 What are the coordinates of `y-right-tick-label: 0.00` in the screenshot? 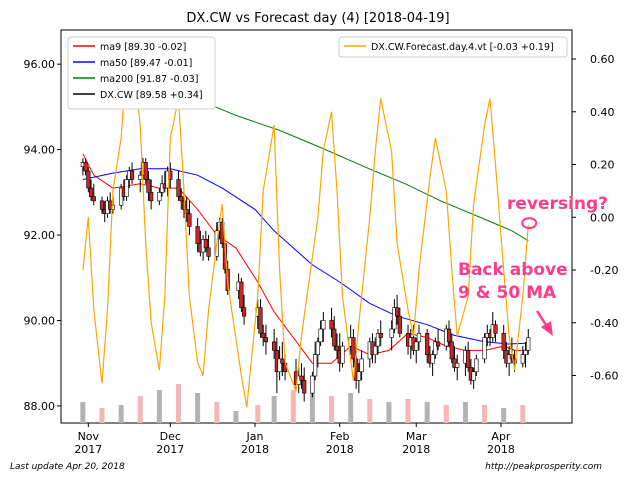 It's located at (602, 217).